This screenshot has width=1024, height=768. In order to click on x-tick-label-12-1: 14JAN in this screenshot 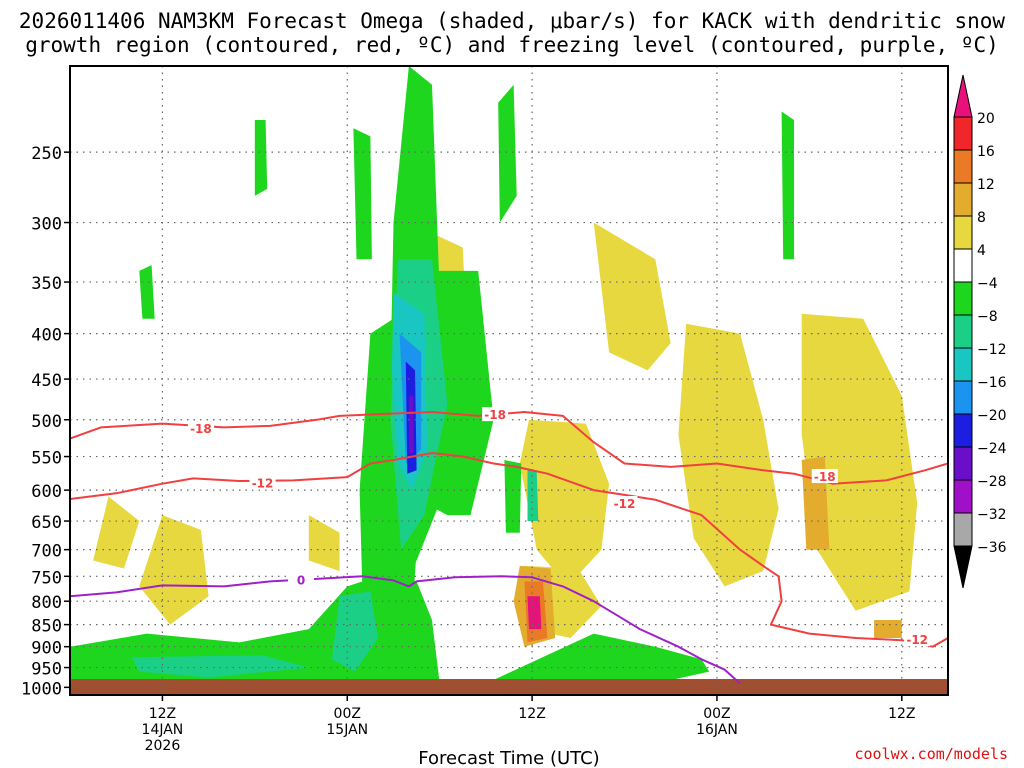, I will do `click(163, 730)`.